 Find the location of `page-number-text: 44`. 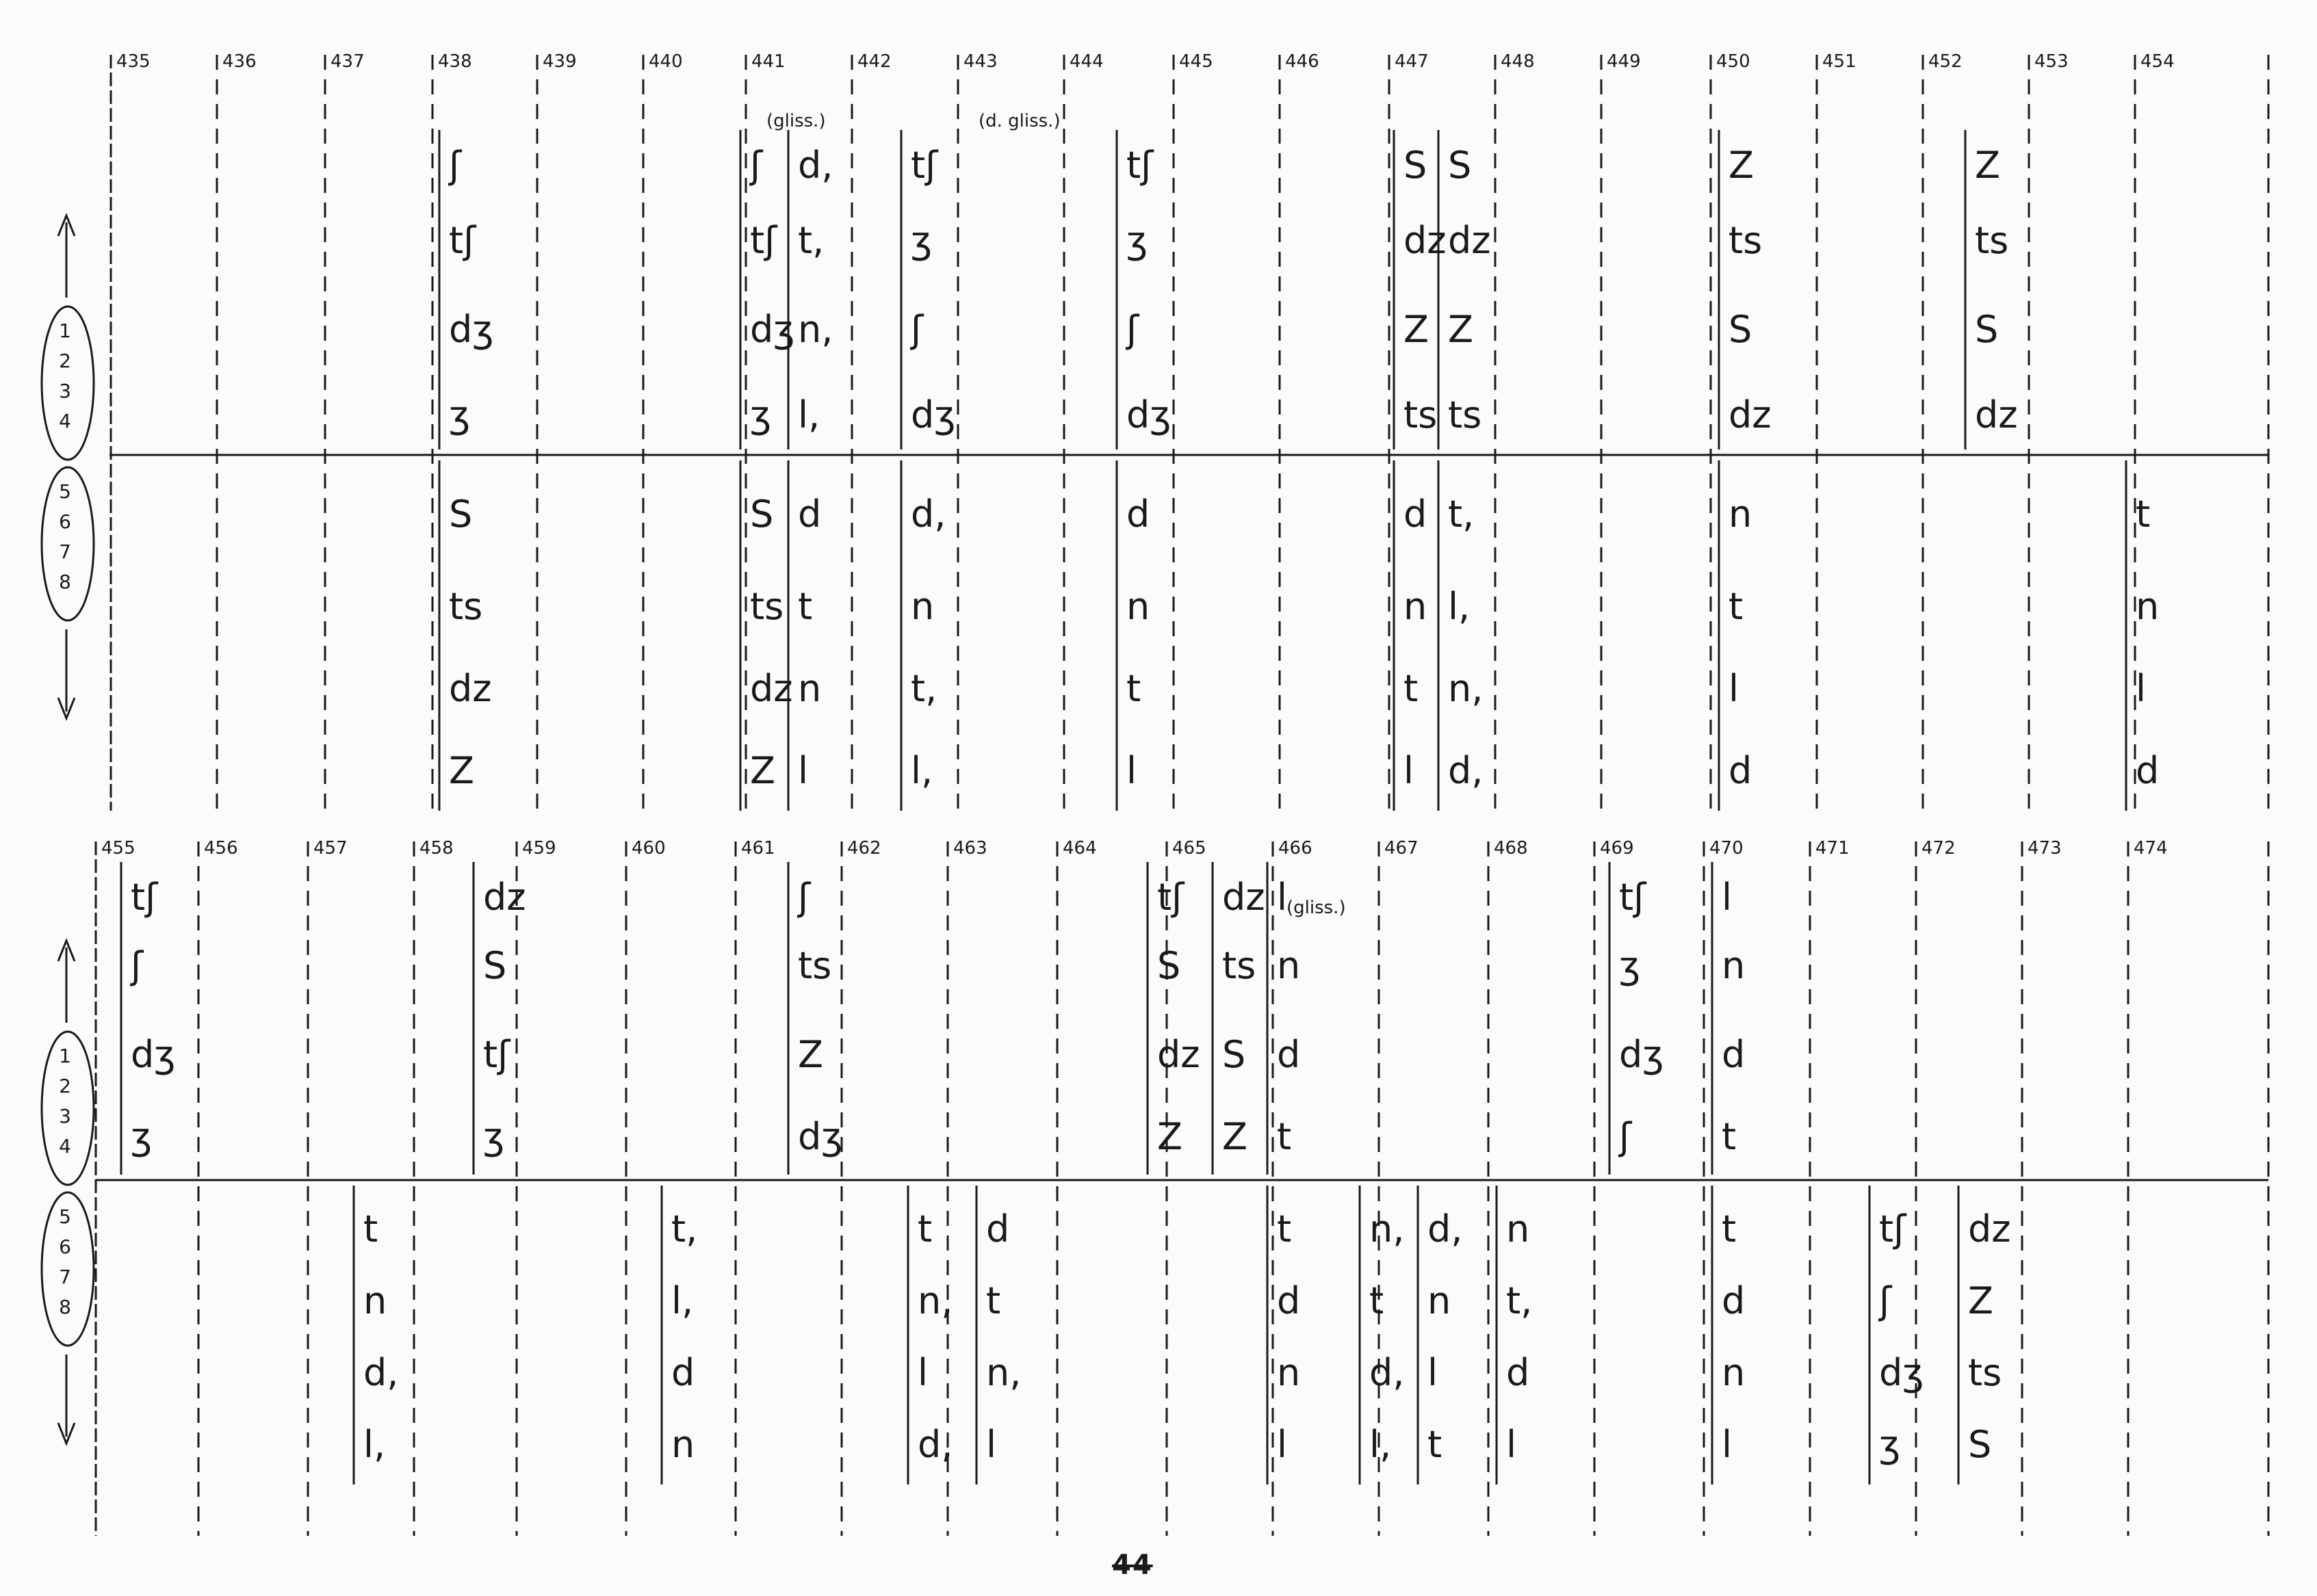

page-number-text: 44 is located at coordinates (1132, 1565).